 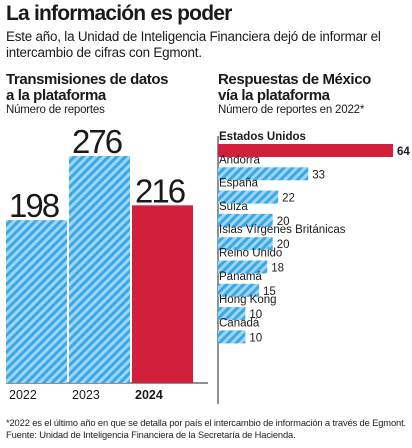 What do you see at coordinates (149, 395) in the screenshot?
I see `x-tick-label-2024: 2024` at bounding box center [149, 395].